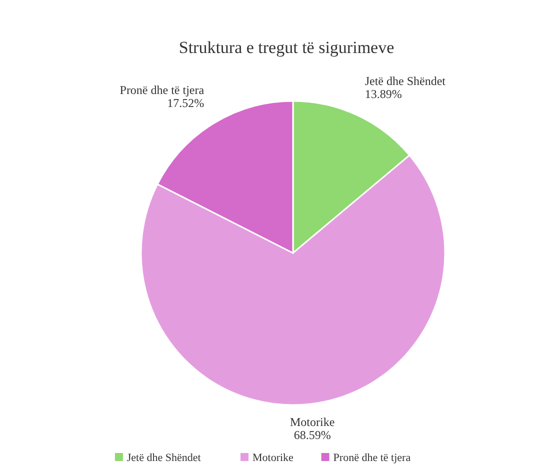 The image size is (557, 470). I want to click on slice-label: Pronë dhe të tjera, so click(162, 90).